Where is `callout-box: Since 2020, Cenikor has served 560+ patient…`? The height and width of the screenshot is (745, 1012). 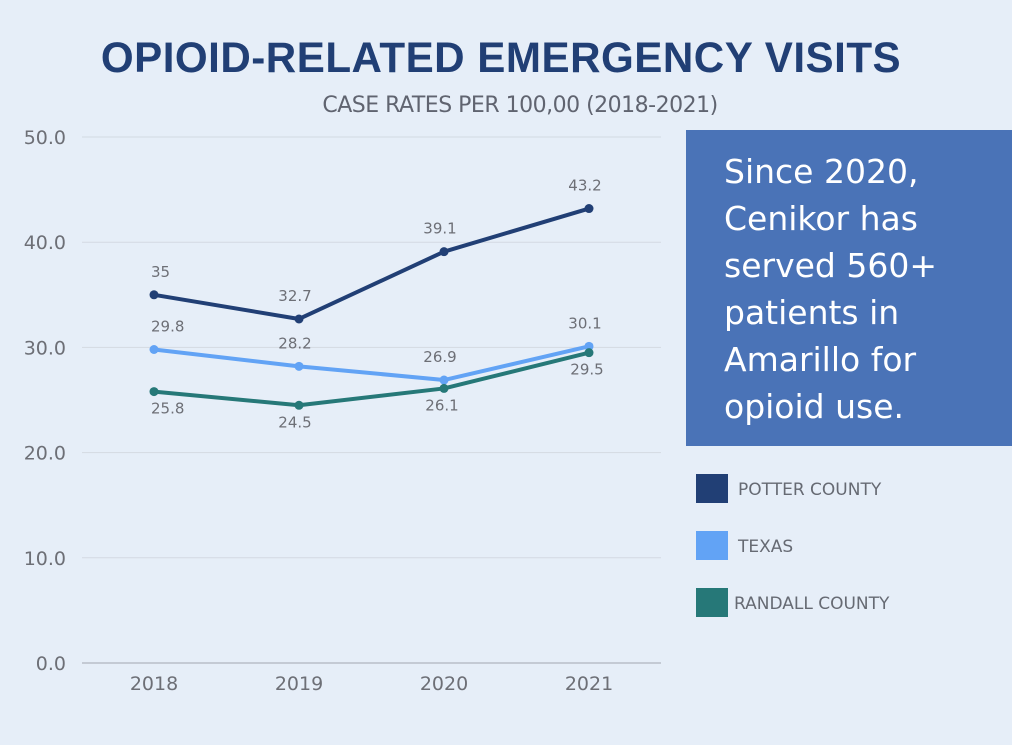
callout-box: Since 2020, Cenikor has served 560+ patient… is located at coordinates (849, 288).